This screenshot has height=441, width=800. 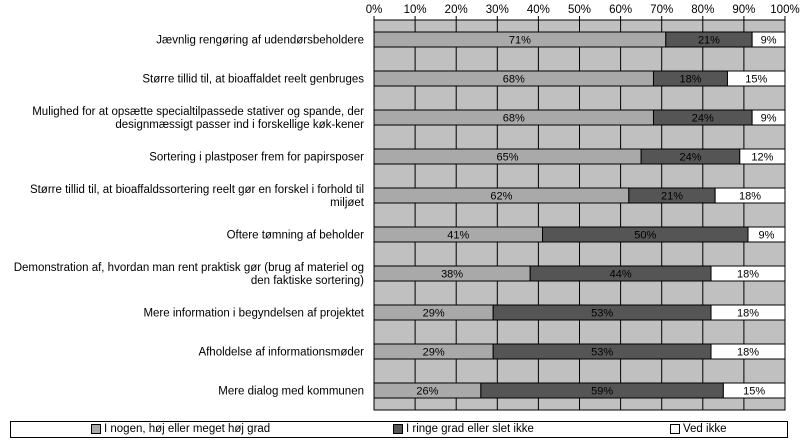 I want to click on category-label-line: Mere dialog med kommunen, so click(x=291, y=392).